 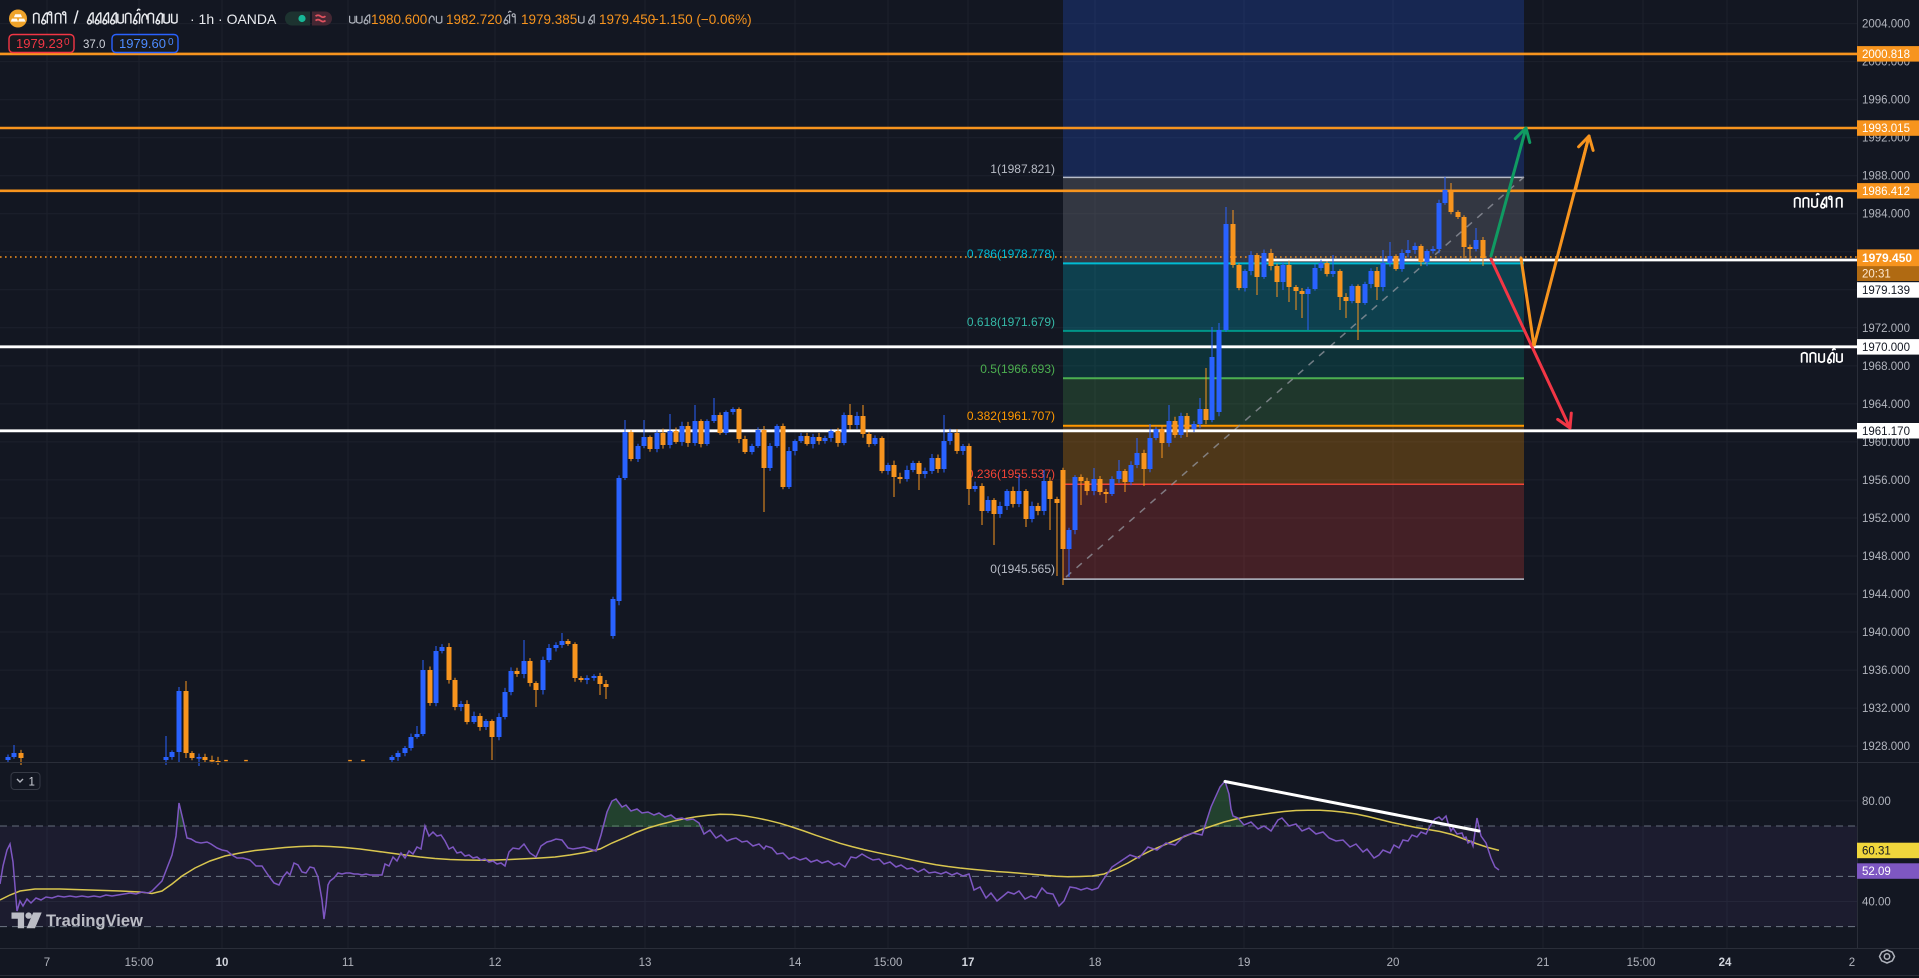 What do you see at coordinates (474, 19) in the screenshot?
I see `svg-text: 1982.720` at bounding box center [474, 19].